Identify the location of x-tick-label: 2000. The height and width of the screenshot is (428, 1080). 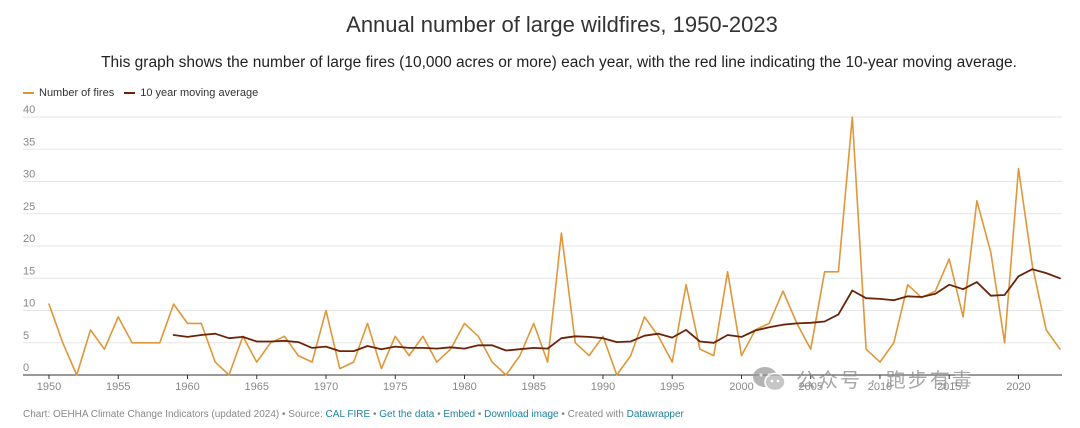
(741, 387).